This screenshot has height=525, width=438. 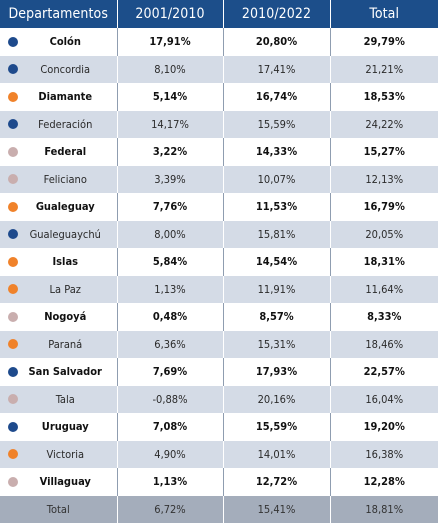 What do you see at coordinates (65, 234) in the screenshot?
I see `department-name: Gualeguaychú` at bounding box center [65, 234].